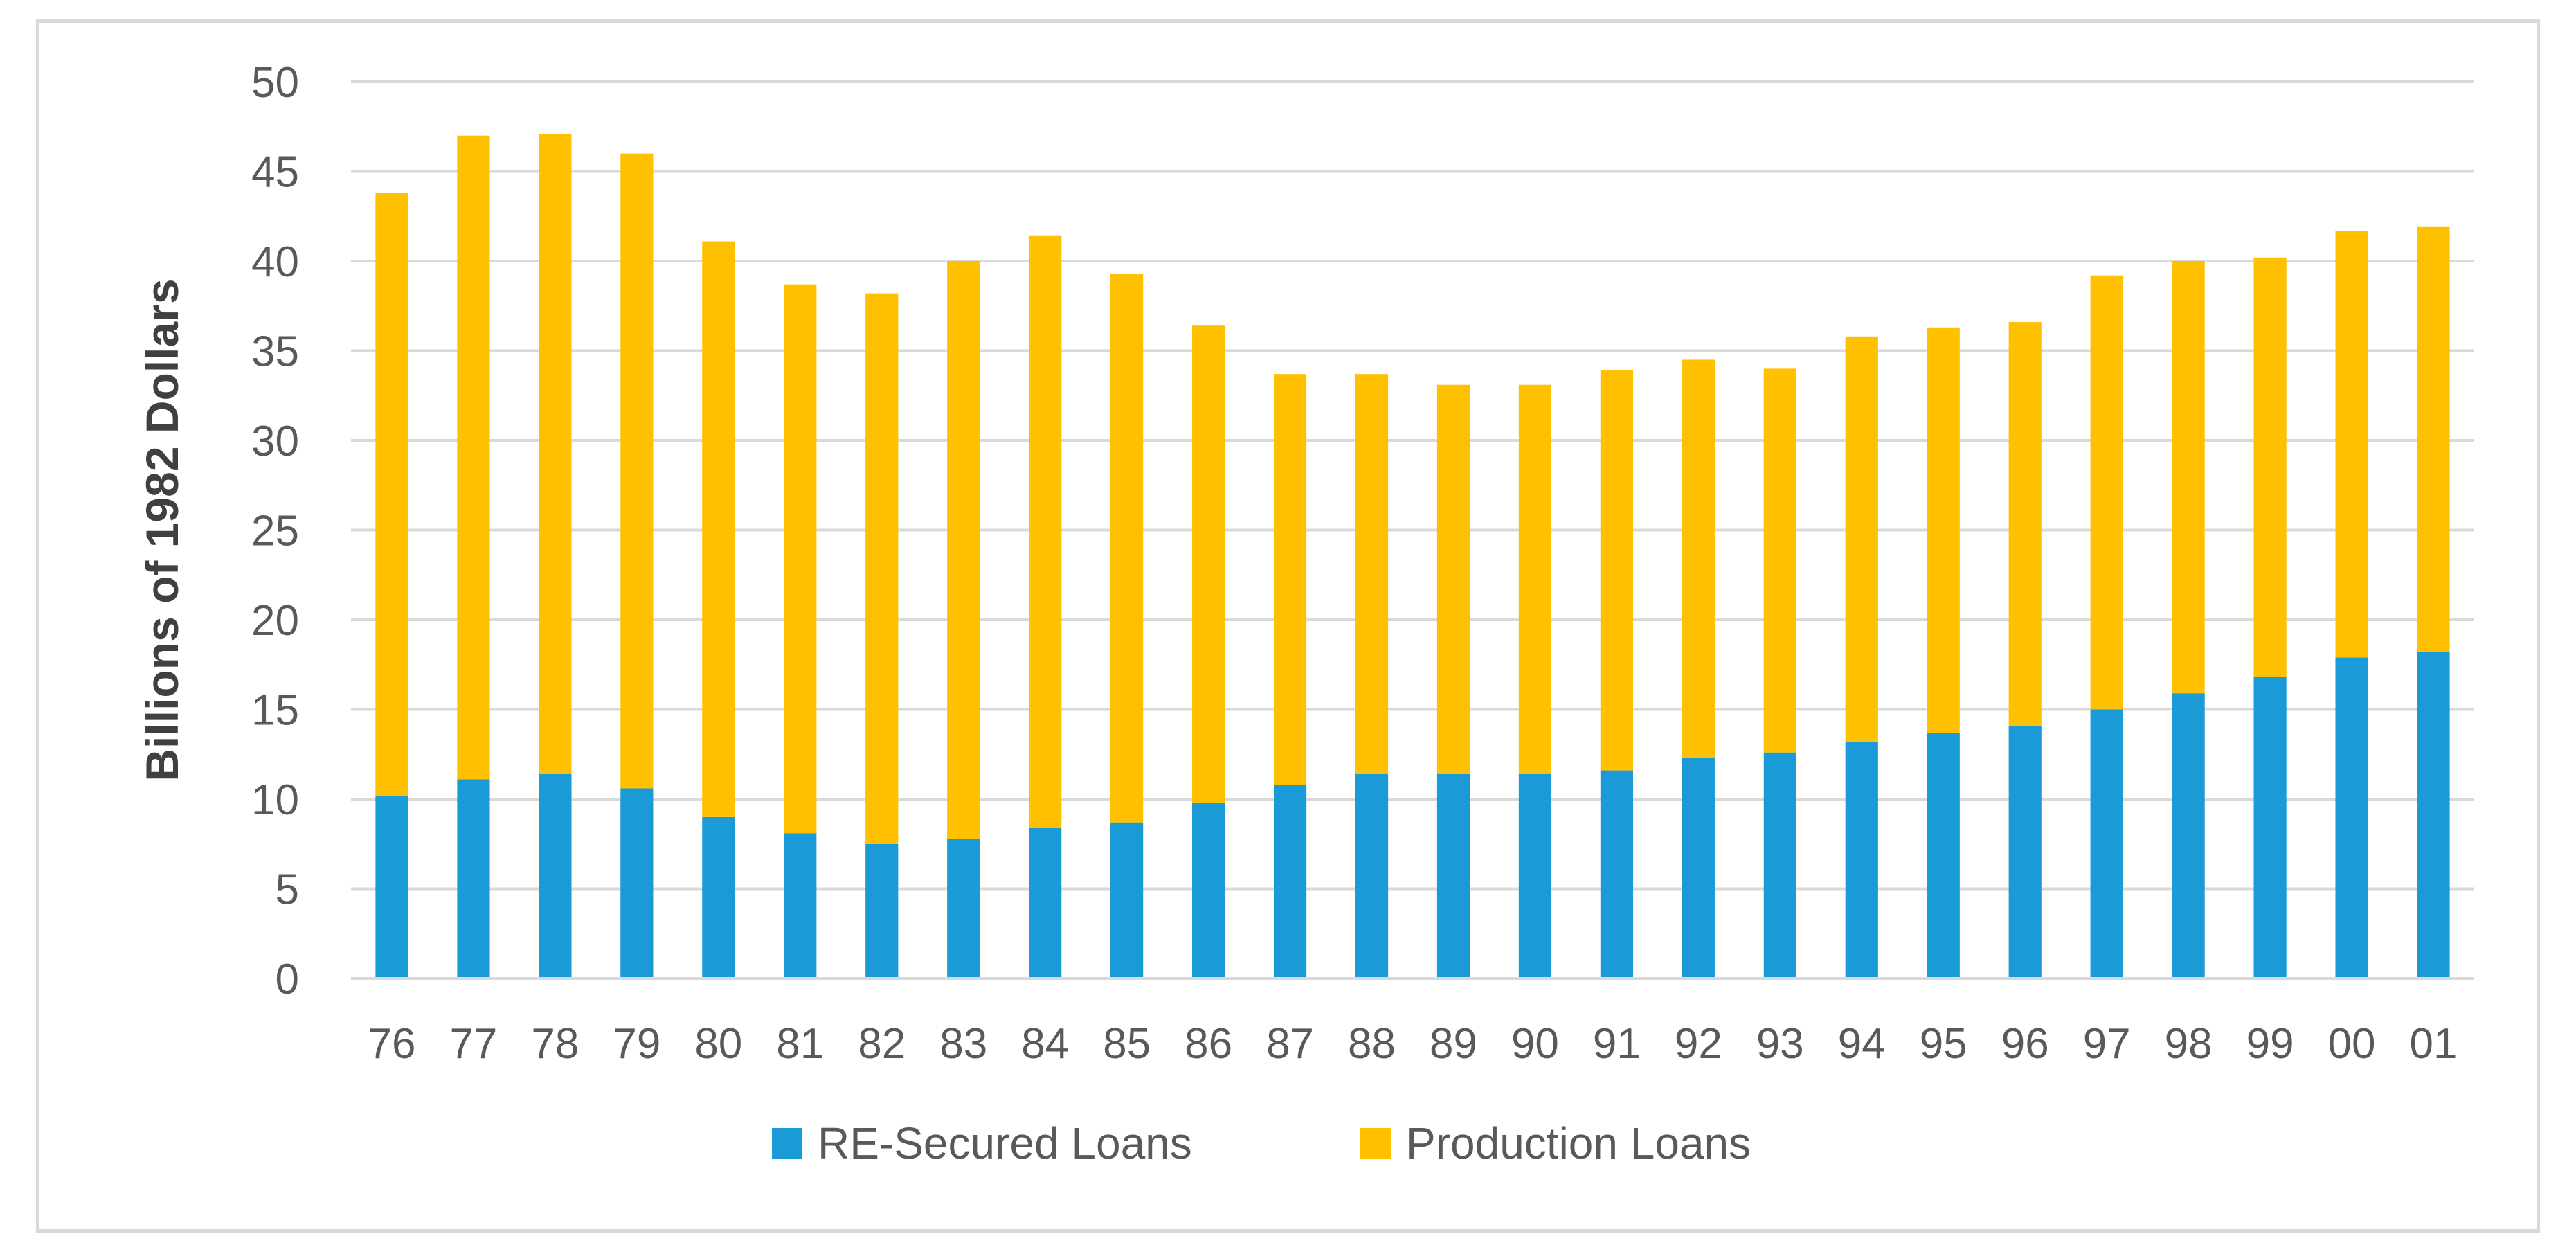 This screenshot has width=2576, height=1252. What do you see at coordinates (1699, 1044) in the screenshot?
I see `x-tick-label: 92` at bounding box center [1699, 1044].